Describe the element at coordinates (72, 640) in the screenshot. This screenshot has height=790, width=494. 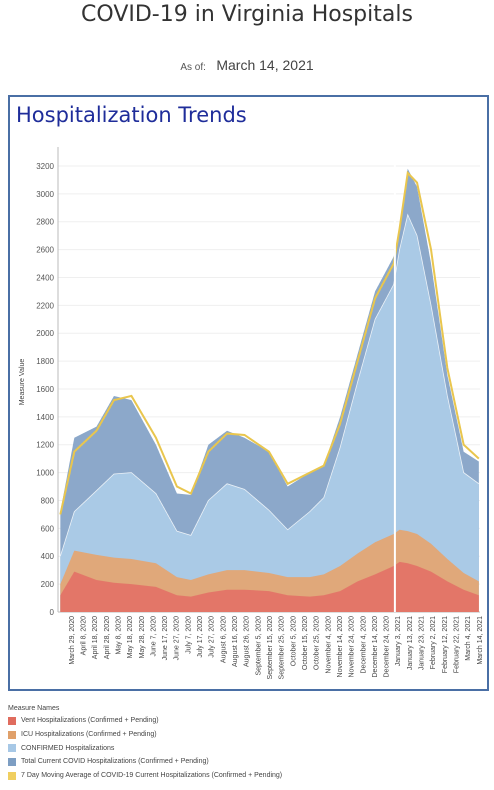
I see `x-tick-label: March 29, 2020` at that location.